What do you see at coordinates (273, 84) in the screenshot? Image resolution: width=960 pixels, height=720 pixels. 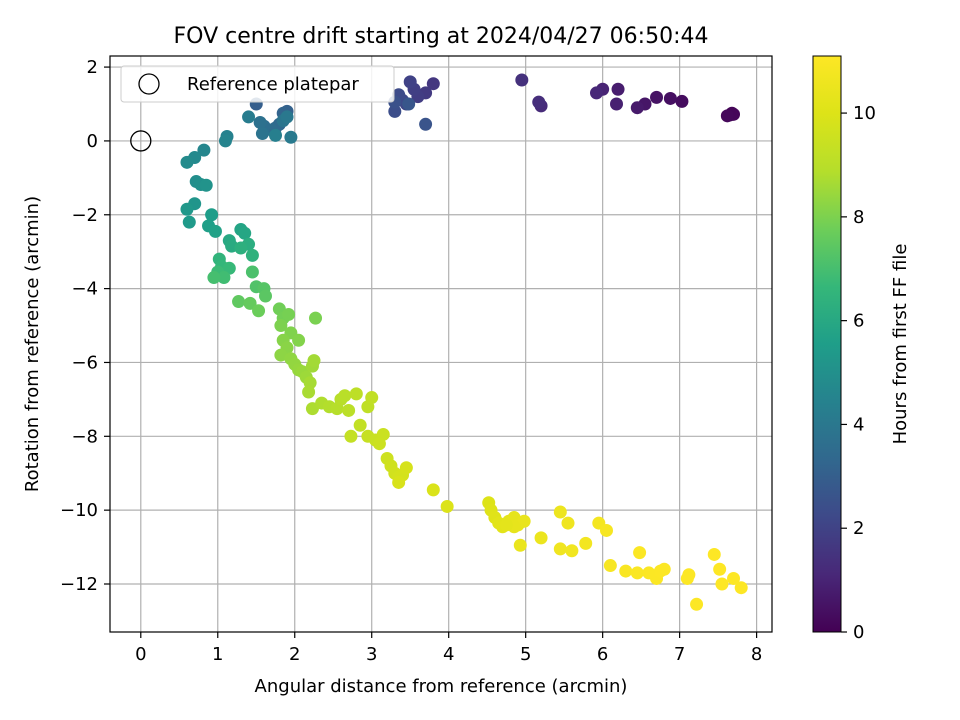 I see `legend-entry: Reference platepar` at bounding box center [273, 84].